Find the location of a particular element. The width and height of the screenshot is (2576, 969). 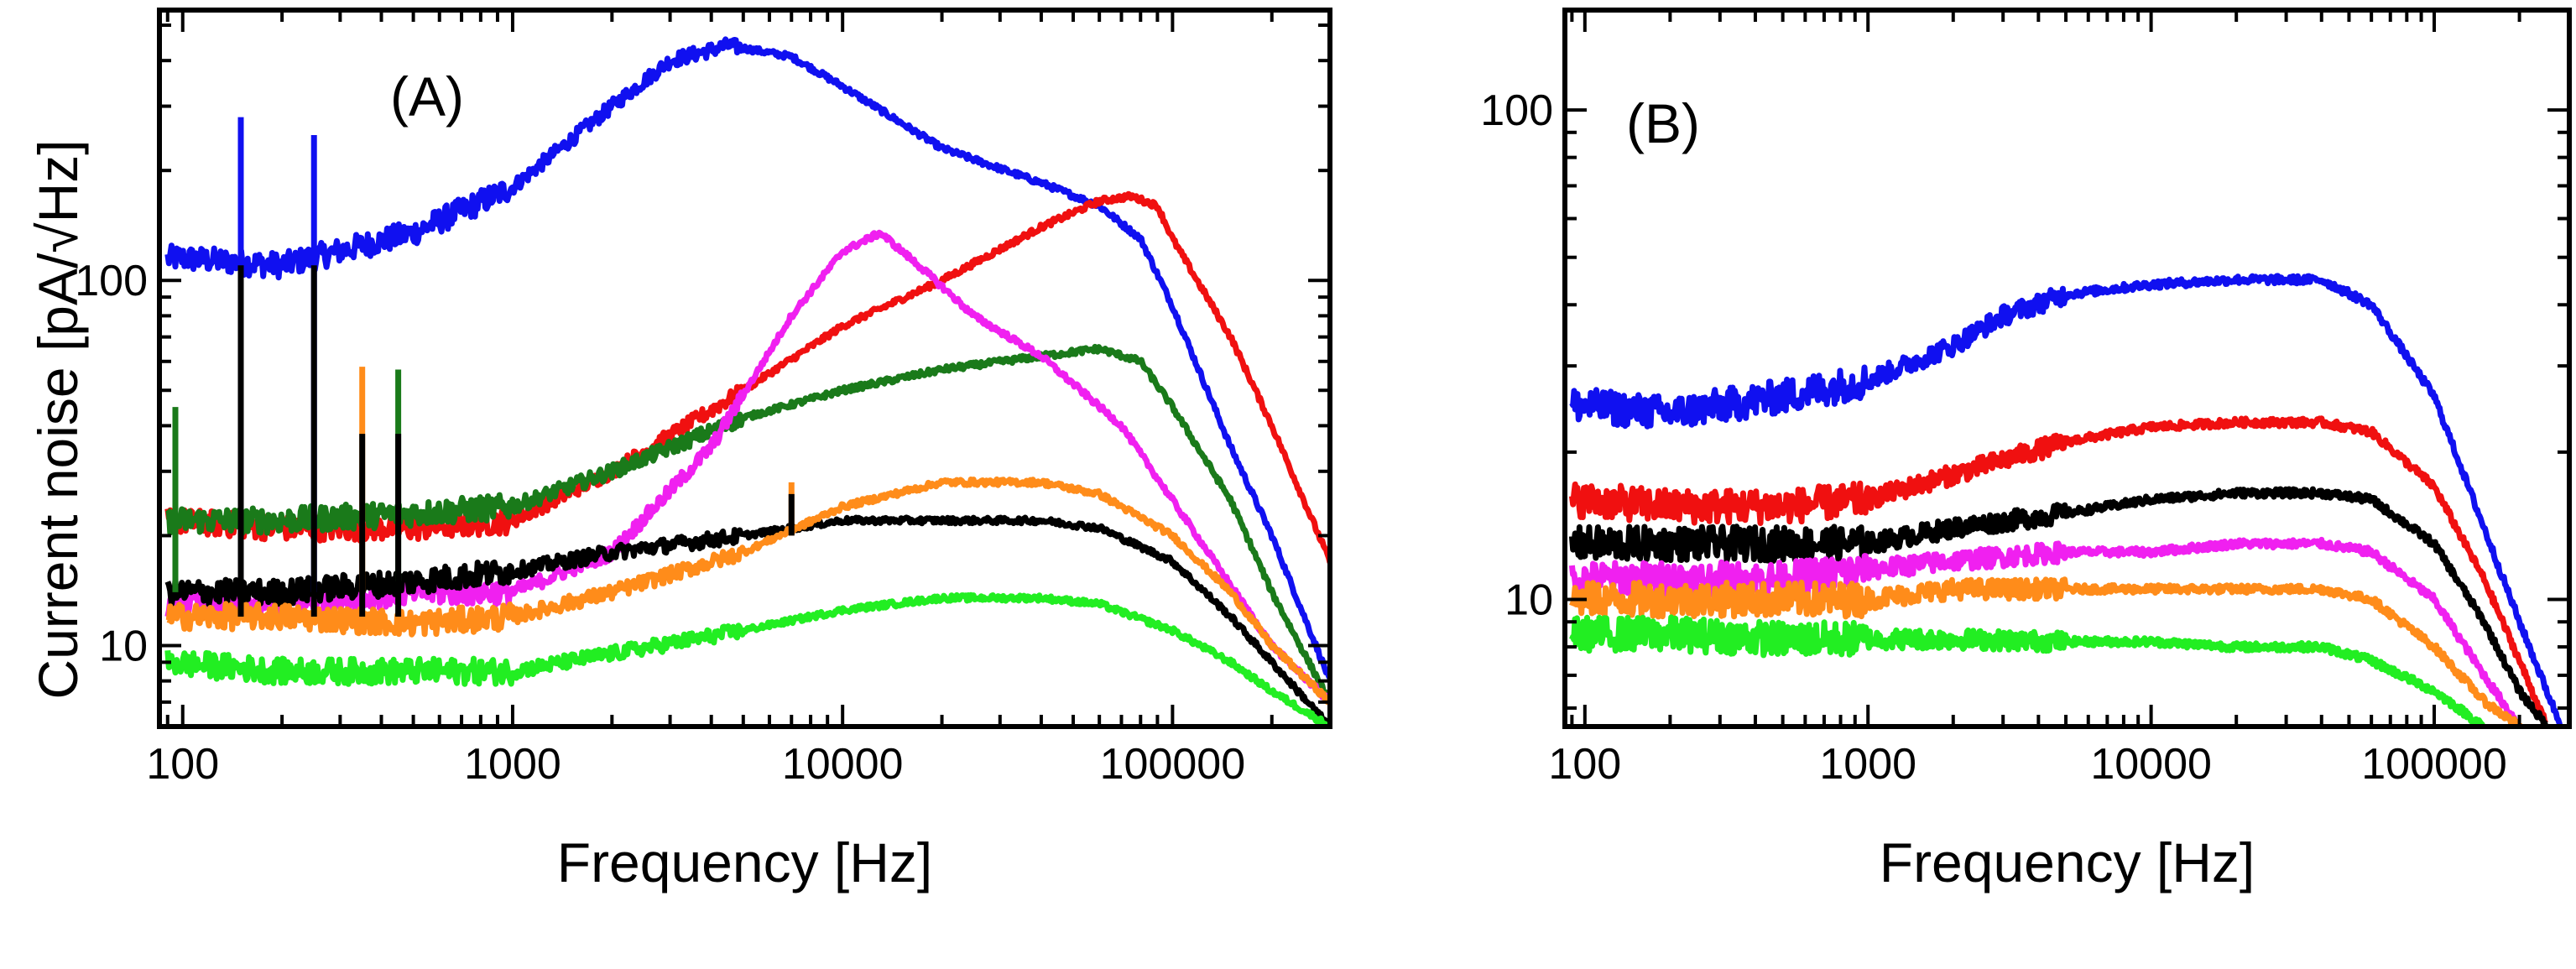

series-line-magenta is located at coordinates (2045, 631).